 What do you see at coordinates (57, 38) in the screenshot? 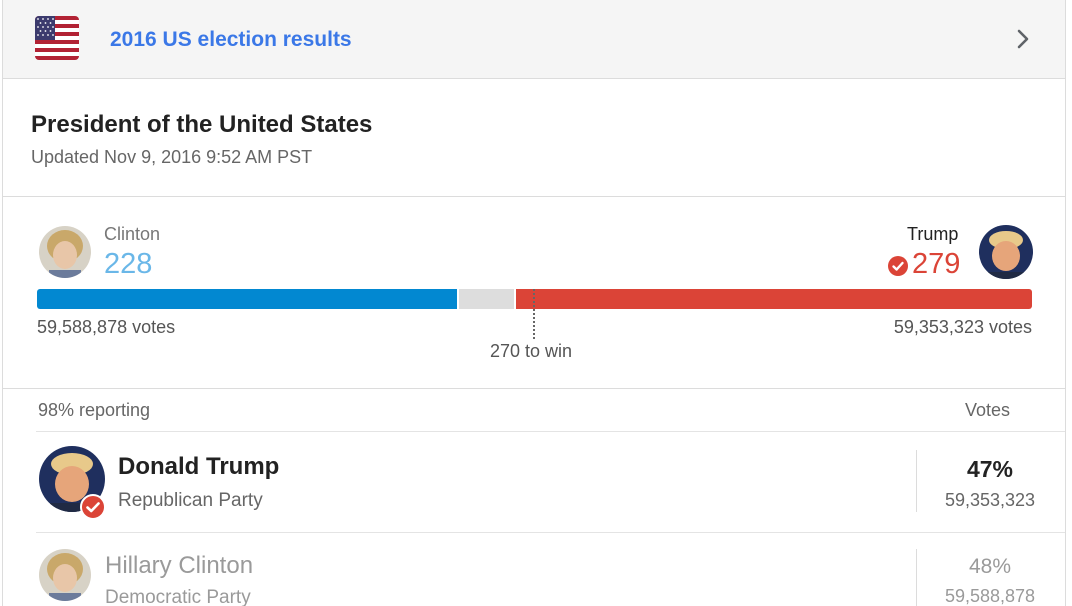
I see `us-flag-icon` at bounding box center [57, 38].